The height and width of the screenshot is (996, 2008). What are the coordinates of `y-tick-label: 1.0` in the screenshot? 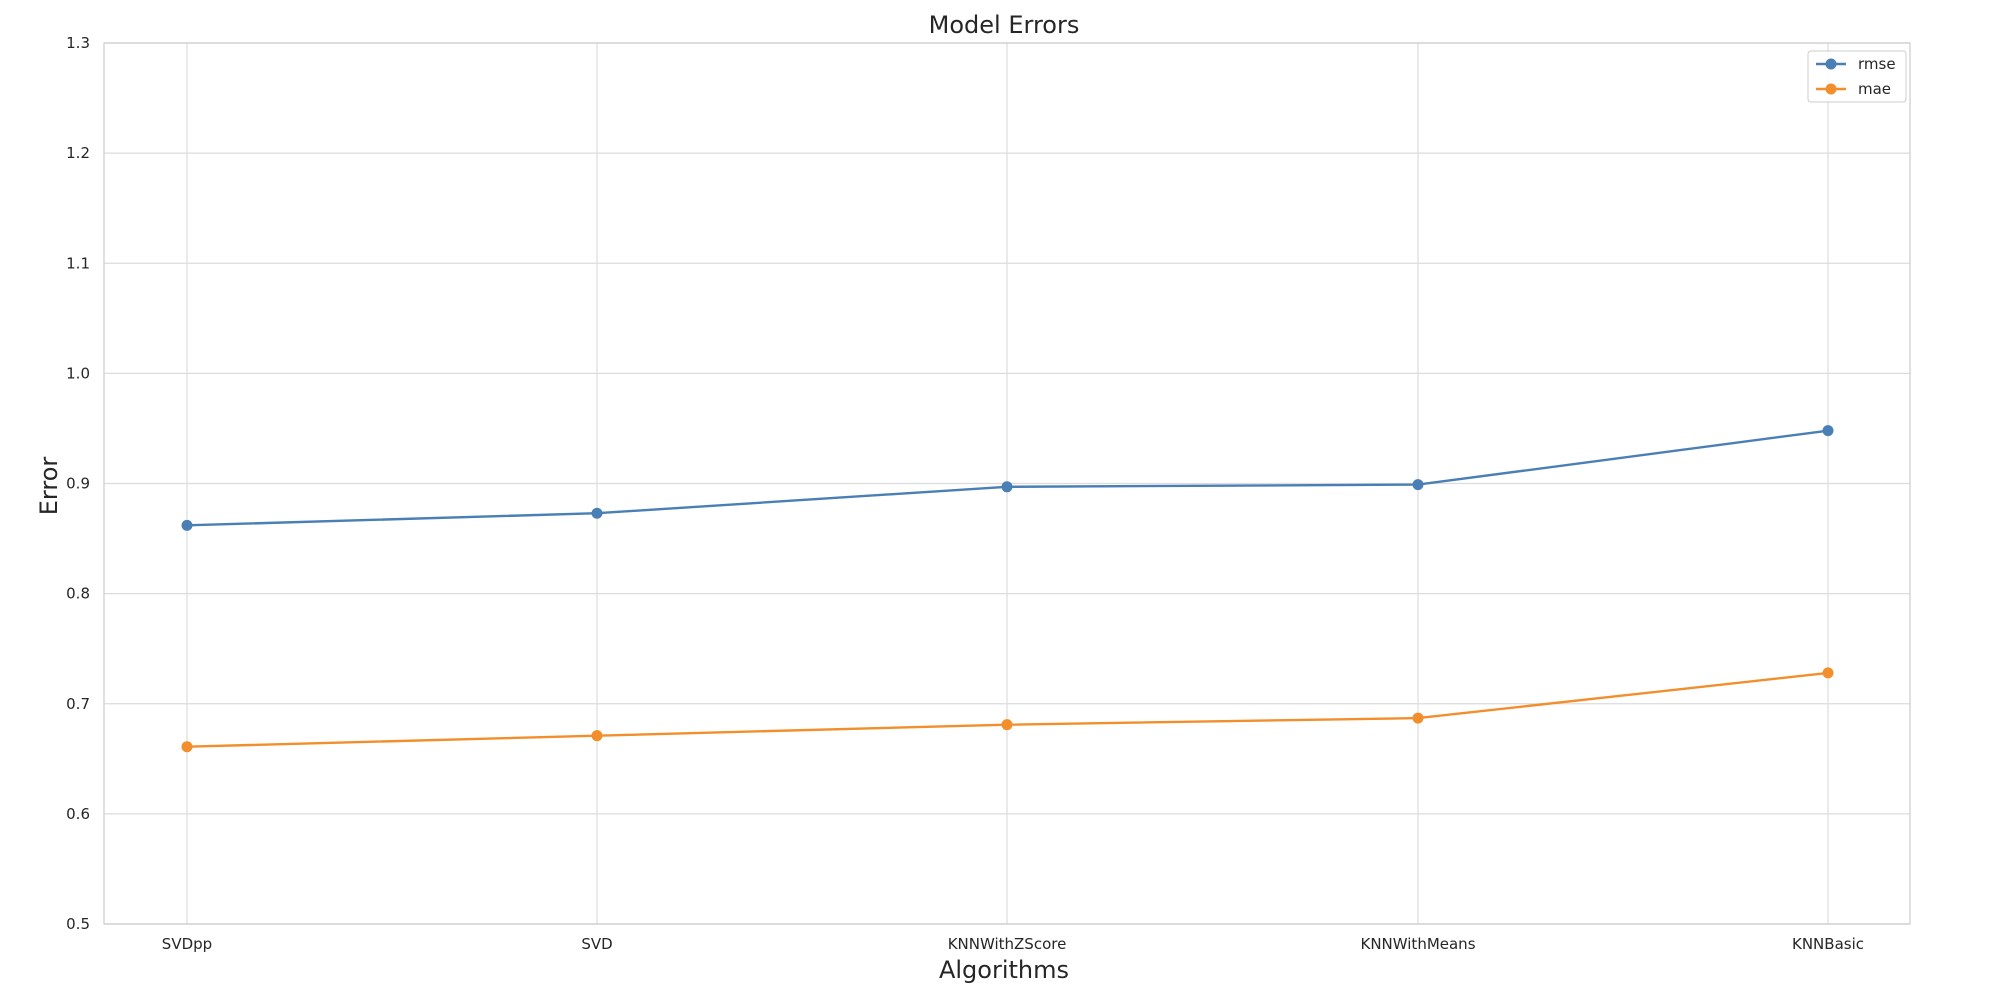 It's located at (78, 373).